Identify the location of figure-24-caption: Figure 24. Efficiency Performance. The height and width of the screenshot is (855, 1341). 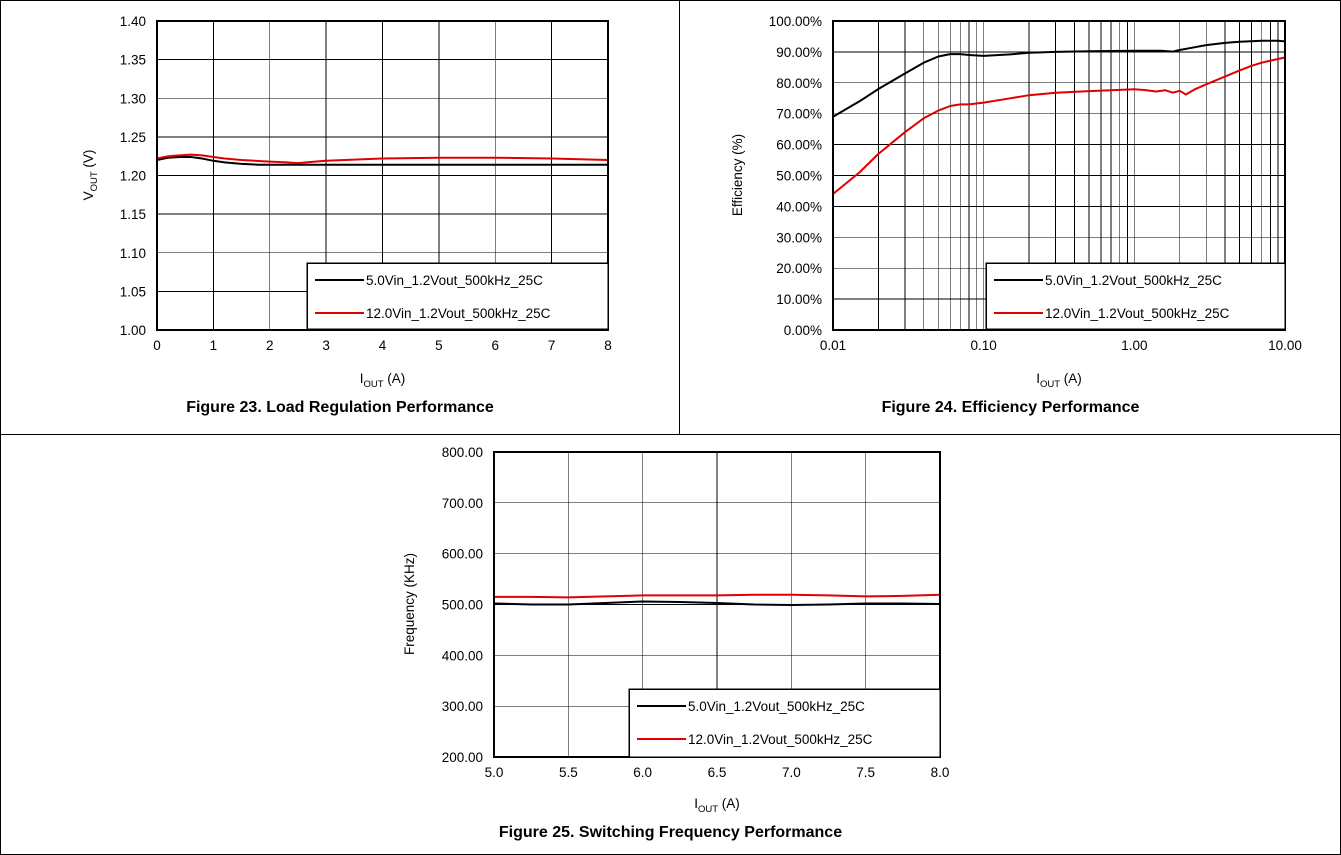
(1010, 407).